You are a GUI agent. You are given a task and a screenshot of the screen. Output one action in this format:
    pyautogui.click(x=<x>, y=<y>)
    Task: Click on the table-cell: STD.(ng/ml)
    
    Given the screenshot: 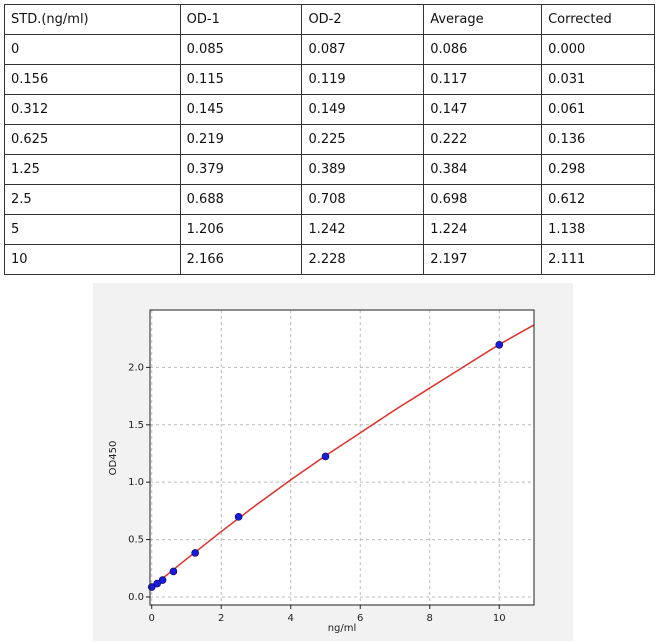 What is the action you would take?
    pyautogui.click(x=92, y=19)
    